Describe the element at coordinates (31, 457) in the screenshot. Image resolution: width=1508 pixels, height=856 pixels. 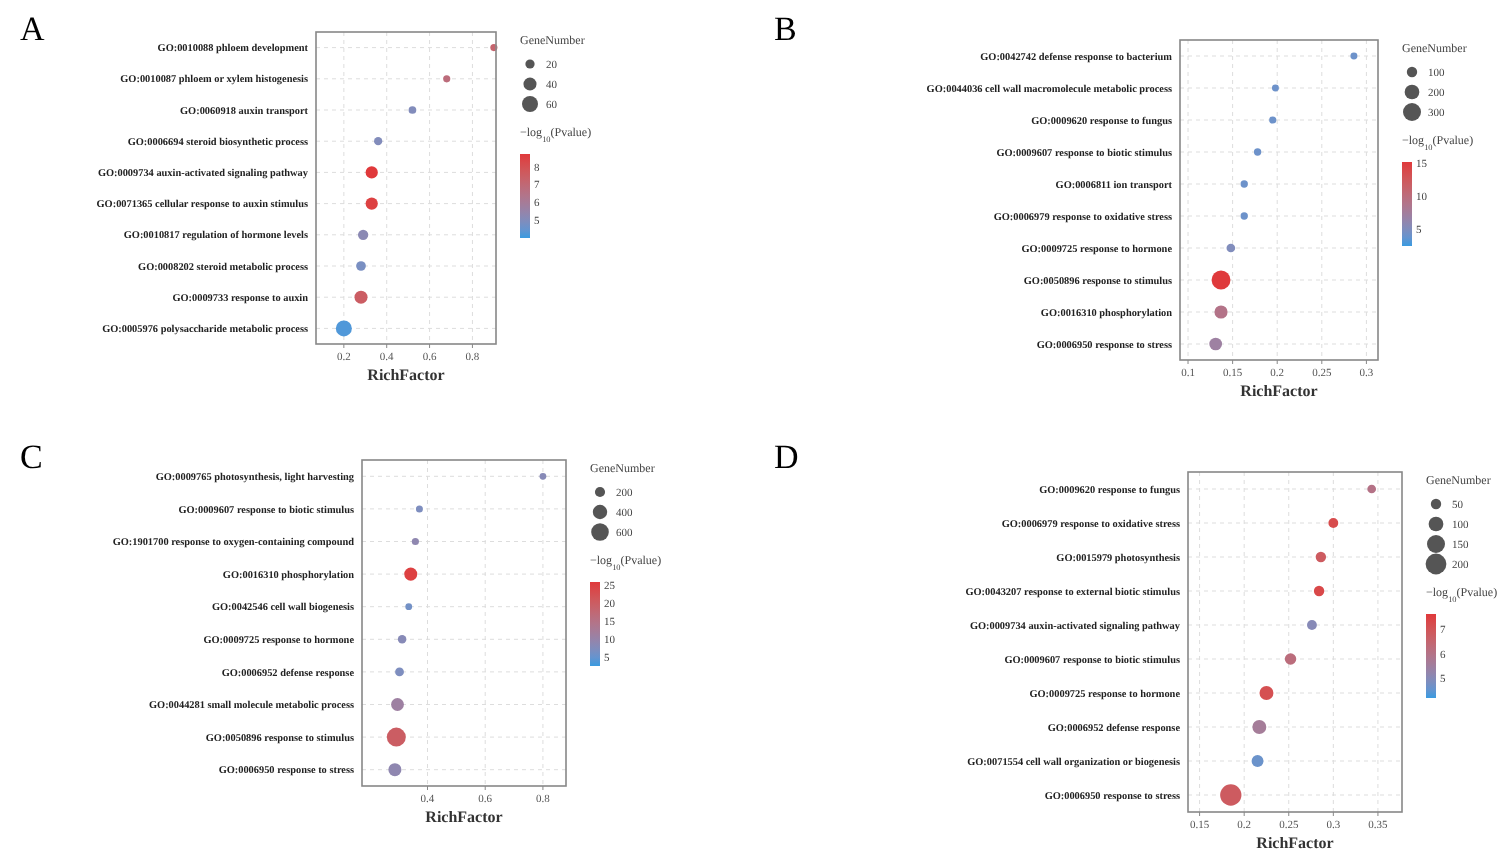
I see `text: C` at that location.